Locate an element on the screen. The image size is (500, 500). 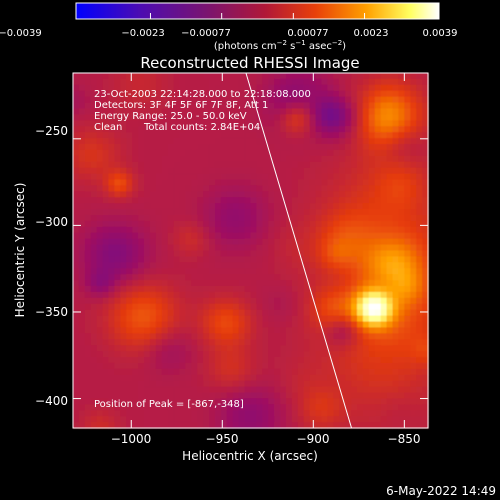
y-tick-label-1: −350 is located at coordinates (51, 312).